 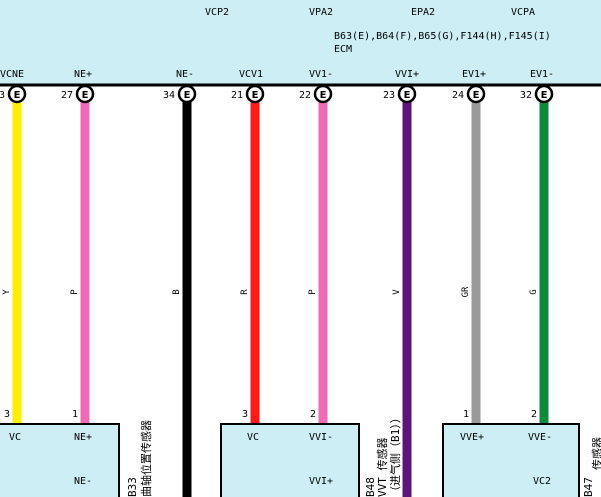 What do you see at coordinates (321, 481) in the screenshot?
I see `sensor-b48-pin-vvi-plus: VVI+` at bounding box center [321, 481].